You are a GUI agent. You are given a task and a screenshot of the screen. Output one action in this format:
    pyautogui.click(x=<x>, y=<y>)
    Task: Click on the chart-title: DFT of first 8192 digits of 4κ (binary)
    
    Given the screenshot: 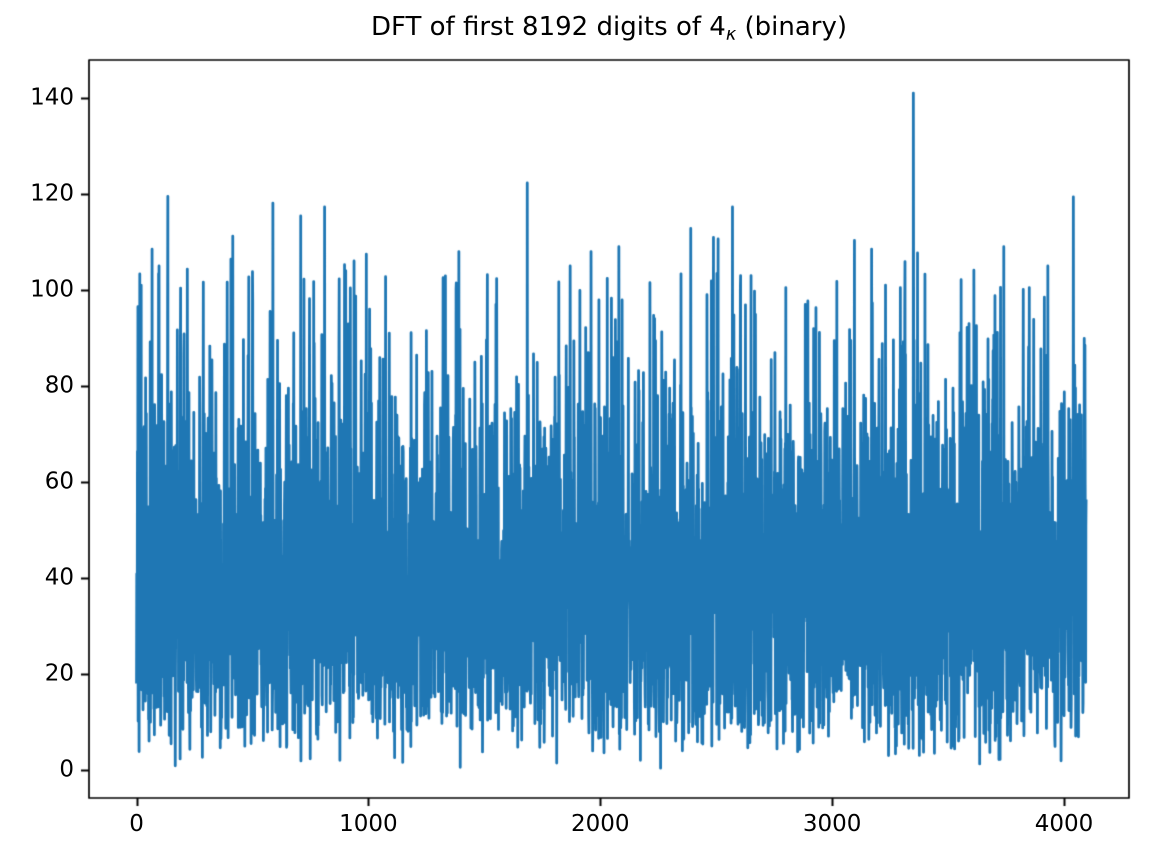 What is the action you would take?
    pyautogui.click(x=609, y=28)
    